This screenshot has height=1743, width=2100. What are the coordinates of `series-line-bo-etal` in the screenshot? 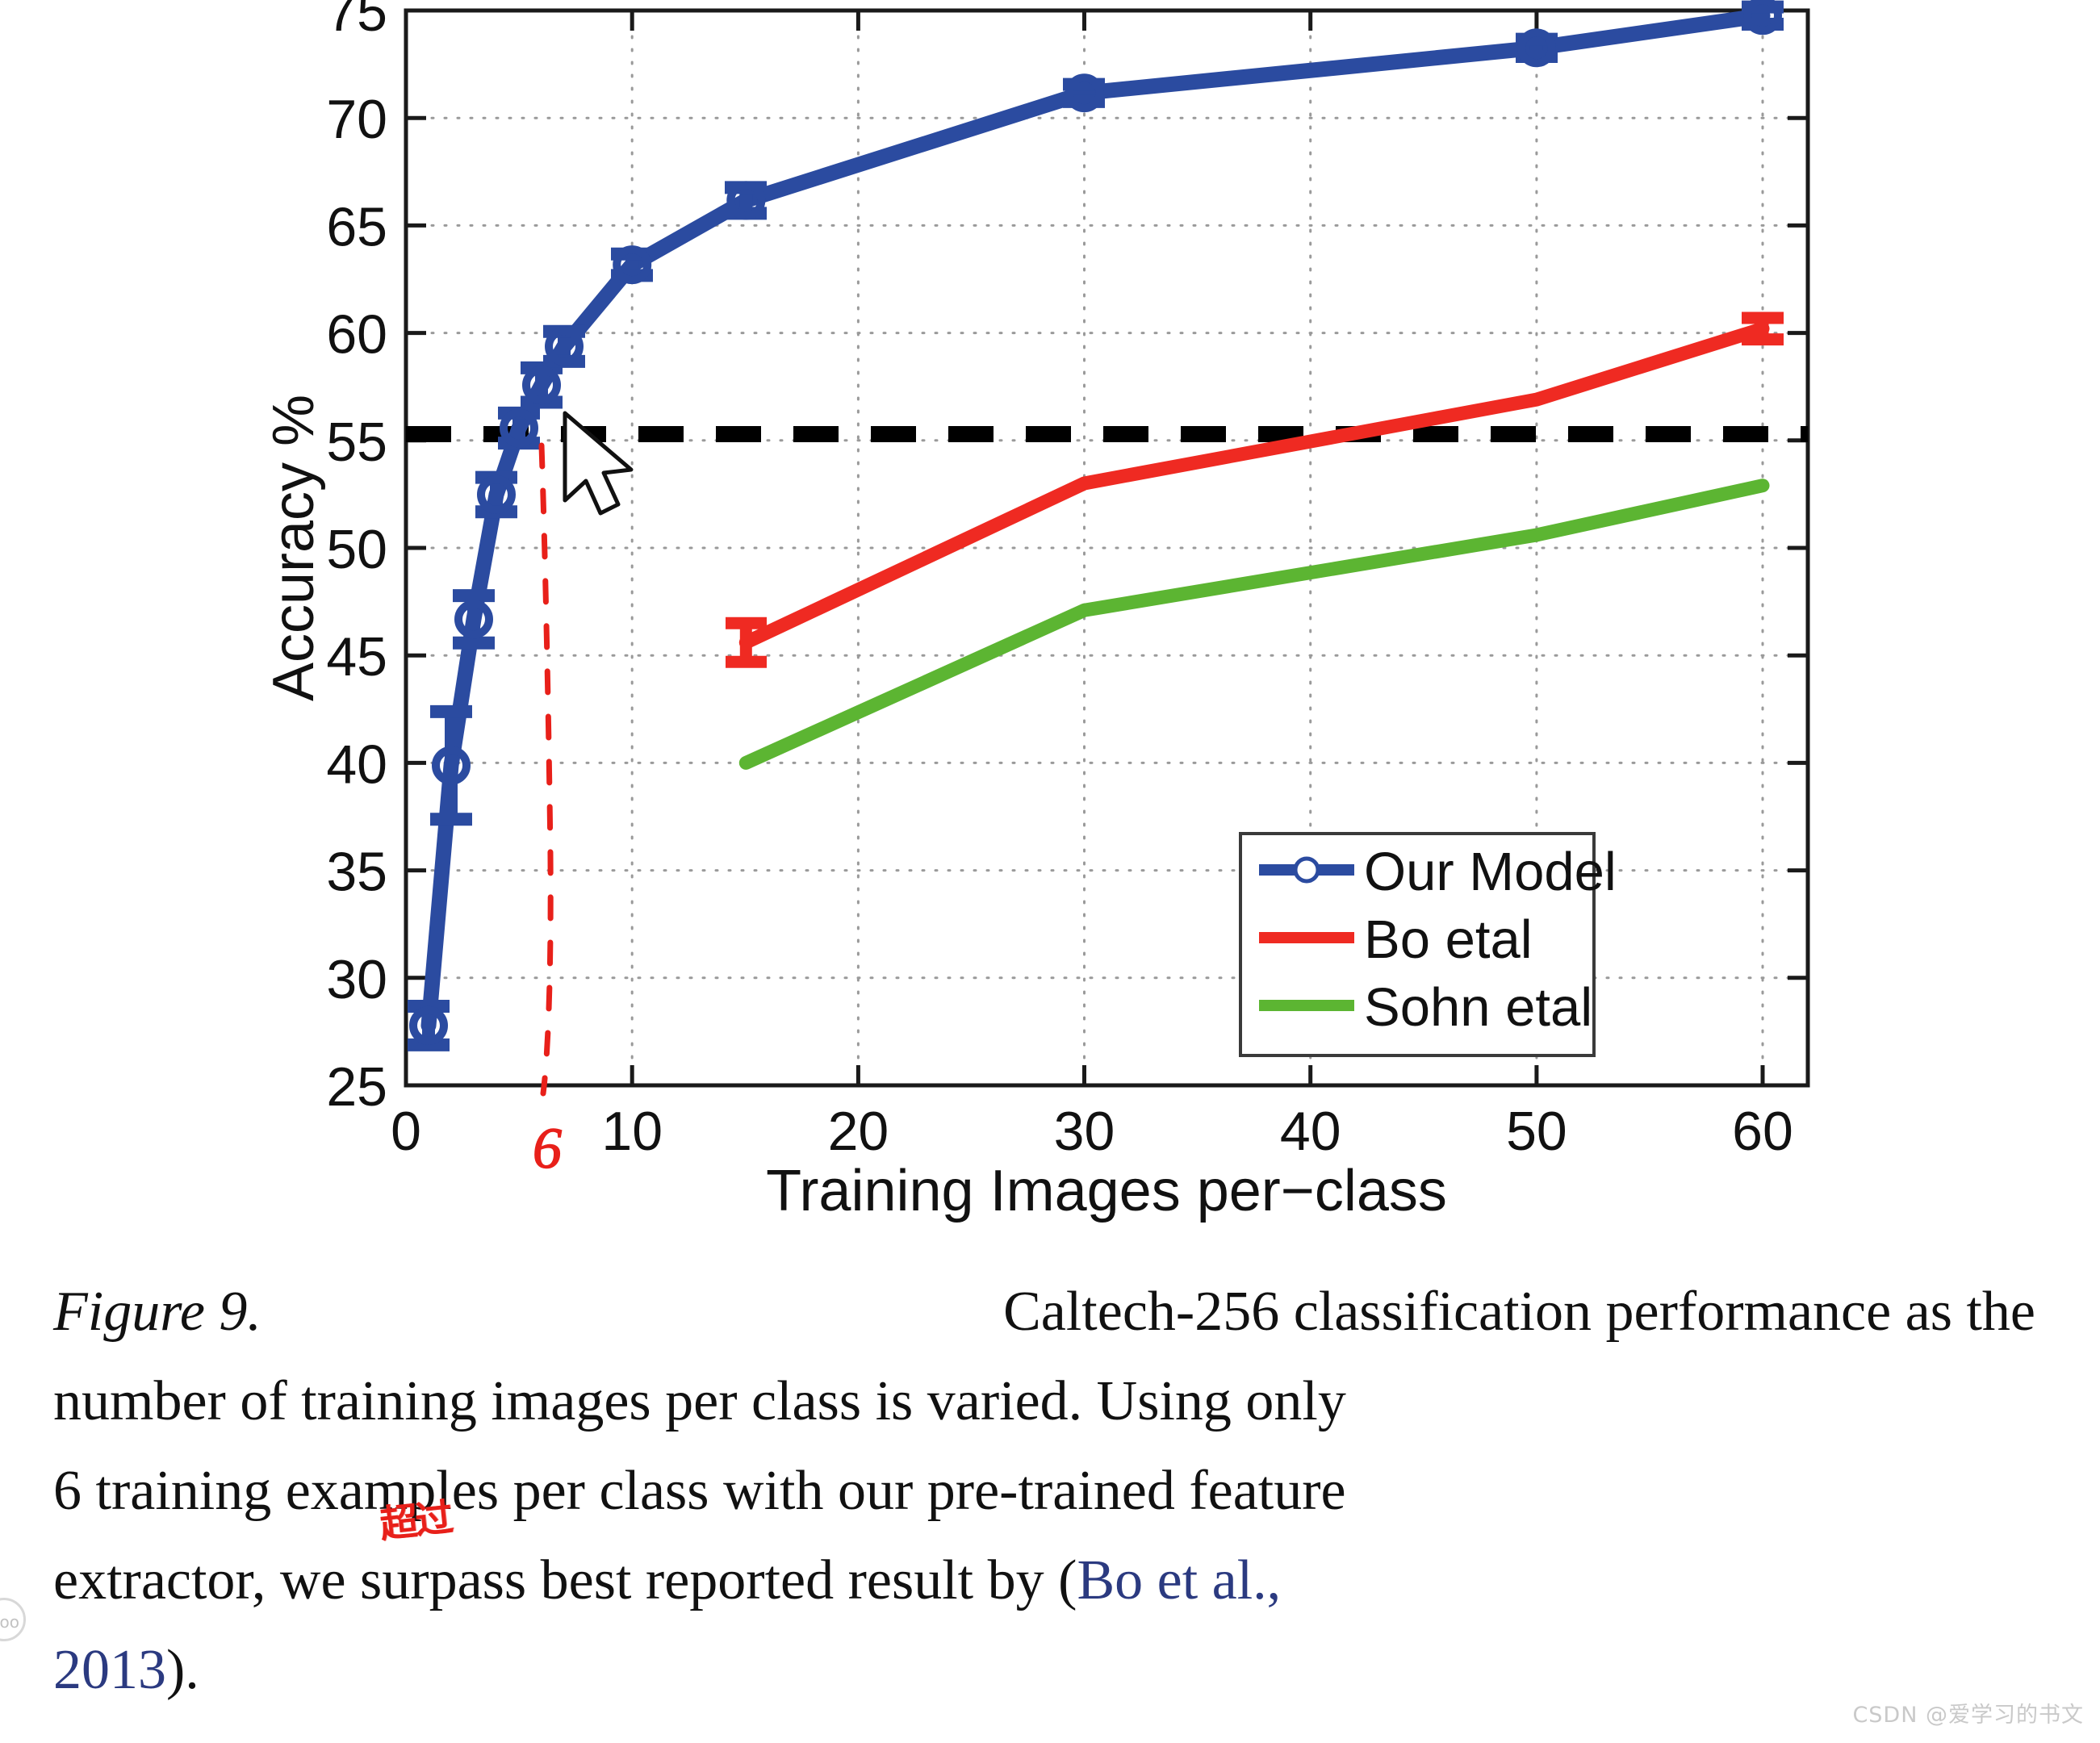 It's located at (1254, 486).